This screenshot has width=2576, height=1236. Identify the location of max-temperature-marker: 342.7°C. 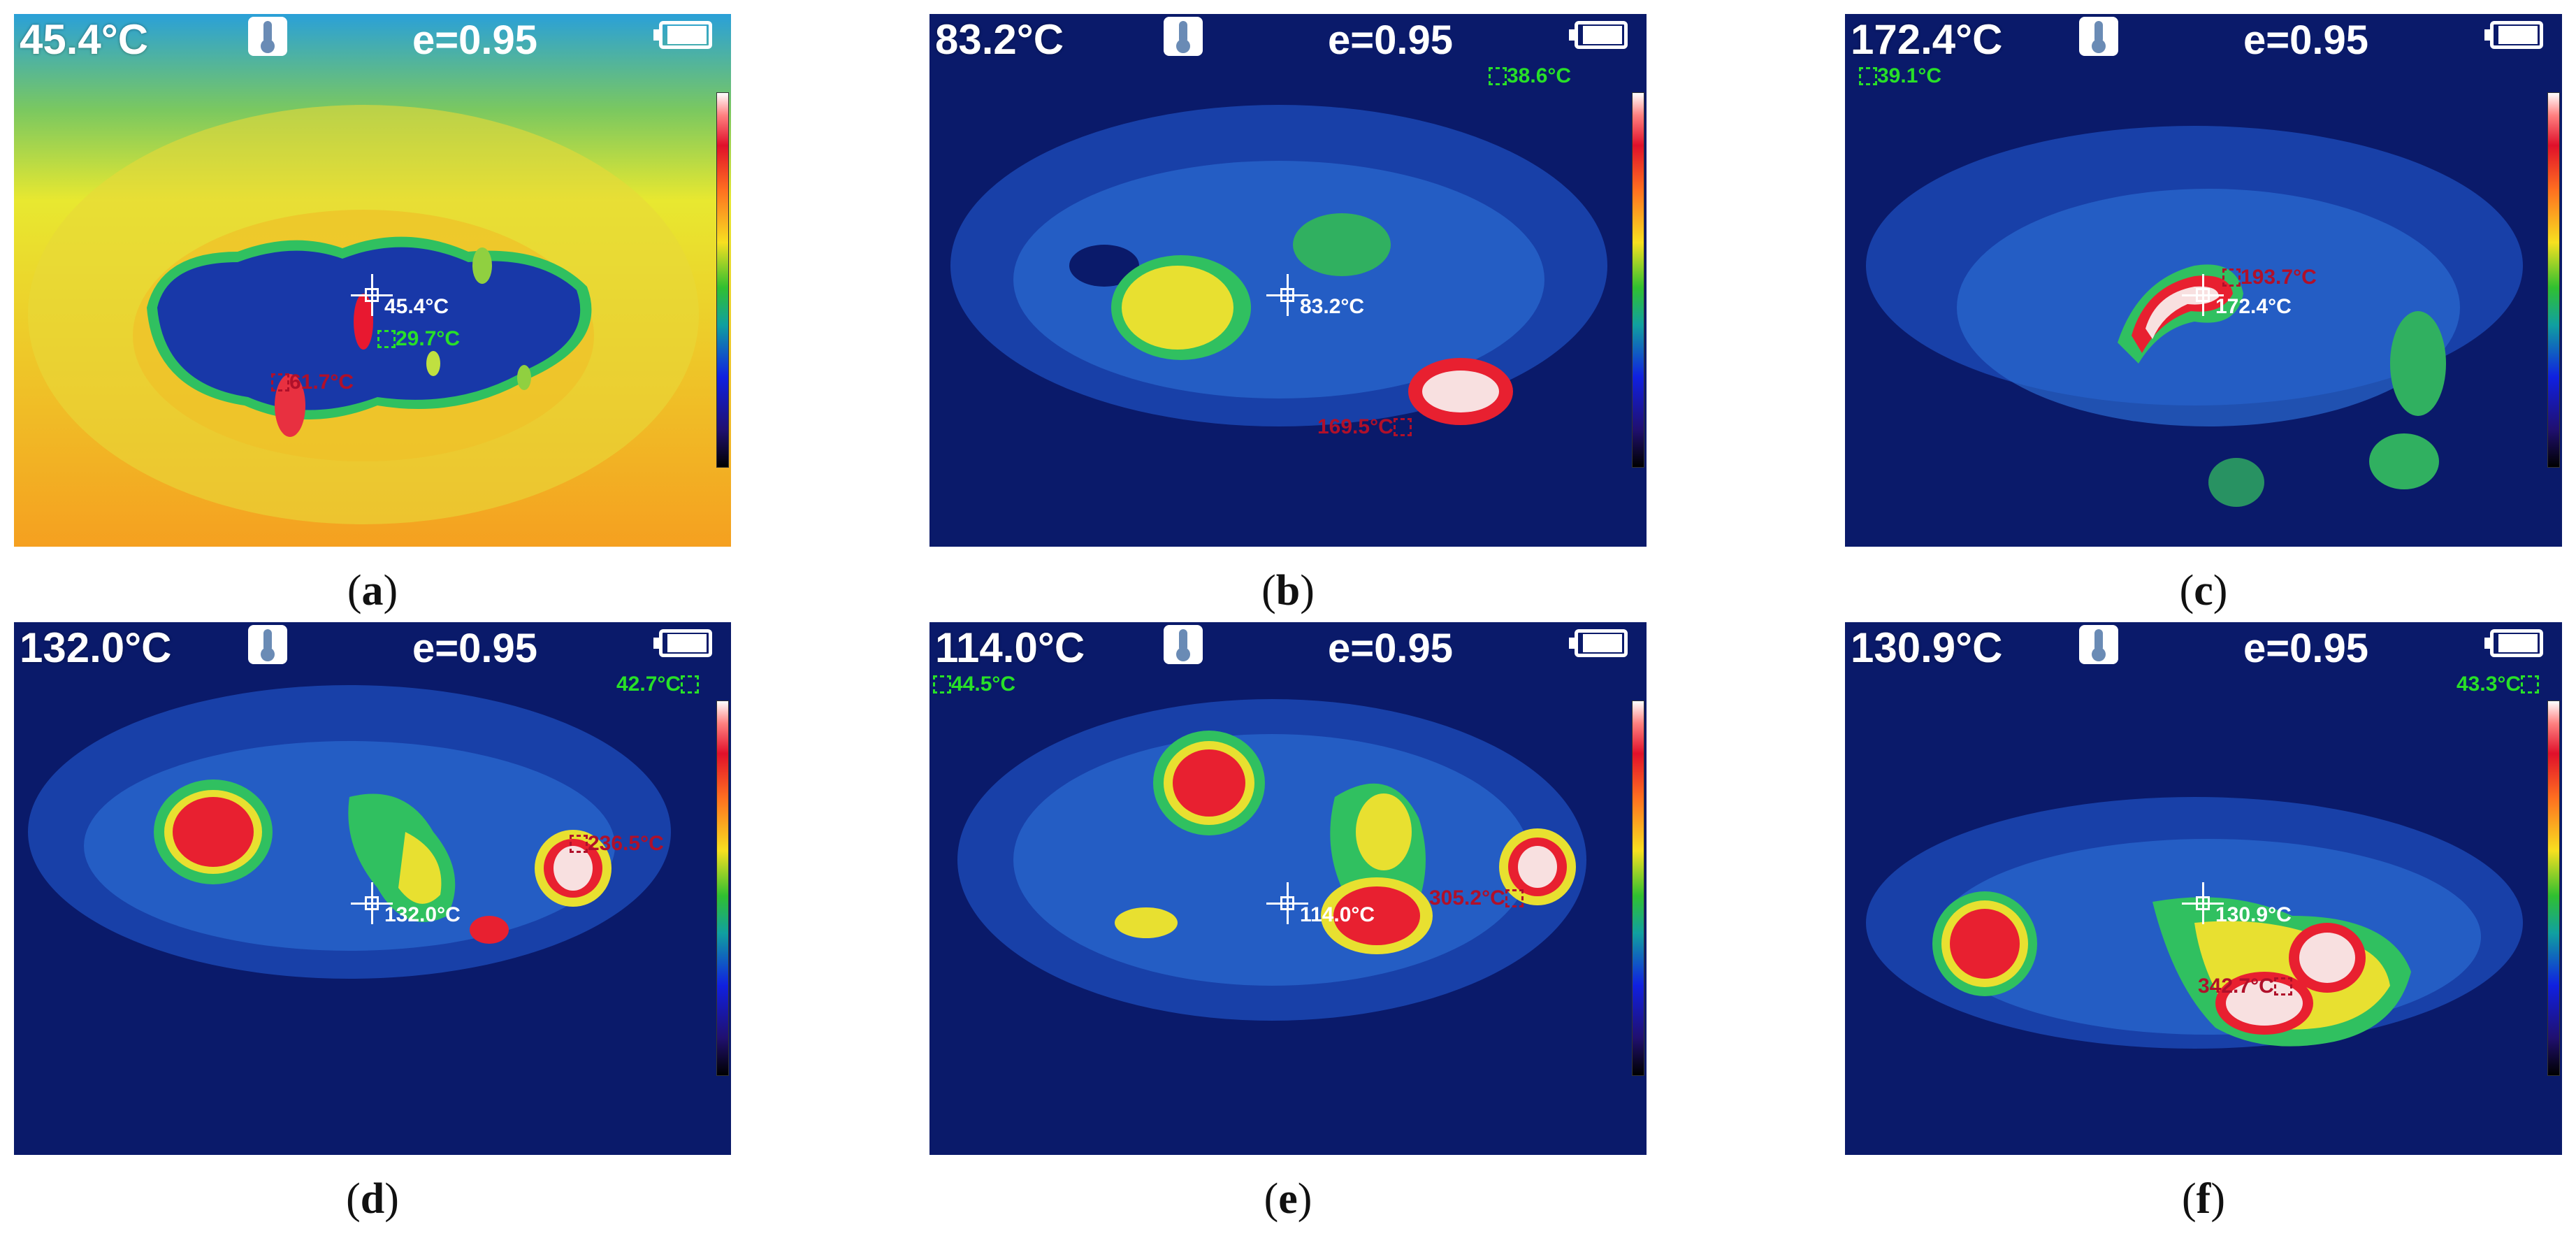
(2245, 986).